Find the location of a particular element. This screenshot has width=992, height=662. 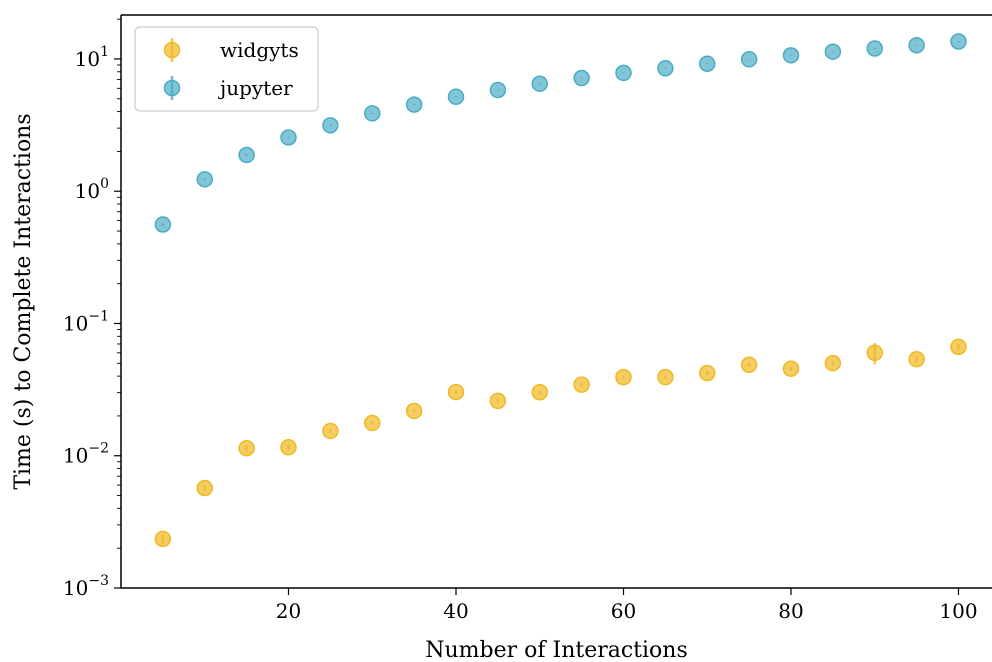

x-tick-label: 20 is located at coordinates (288, 611).